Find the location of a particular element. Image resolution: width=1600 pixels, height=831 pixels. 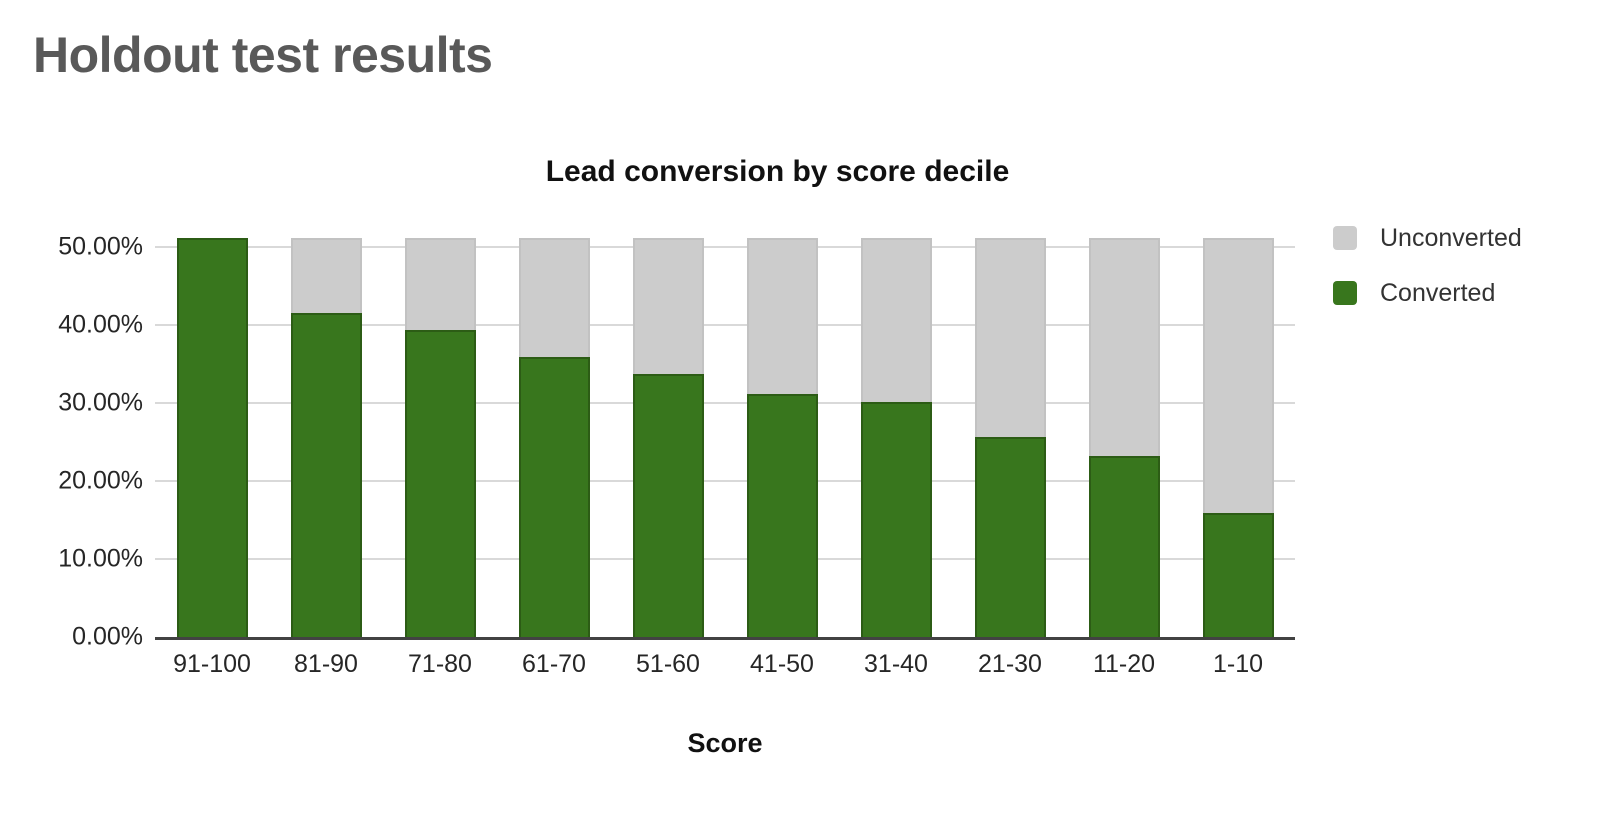

legend-swatch-unconverted is located at coordinates (1345, 238).